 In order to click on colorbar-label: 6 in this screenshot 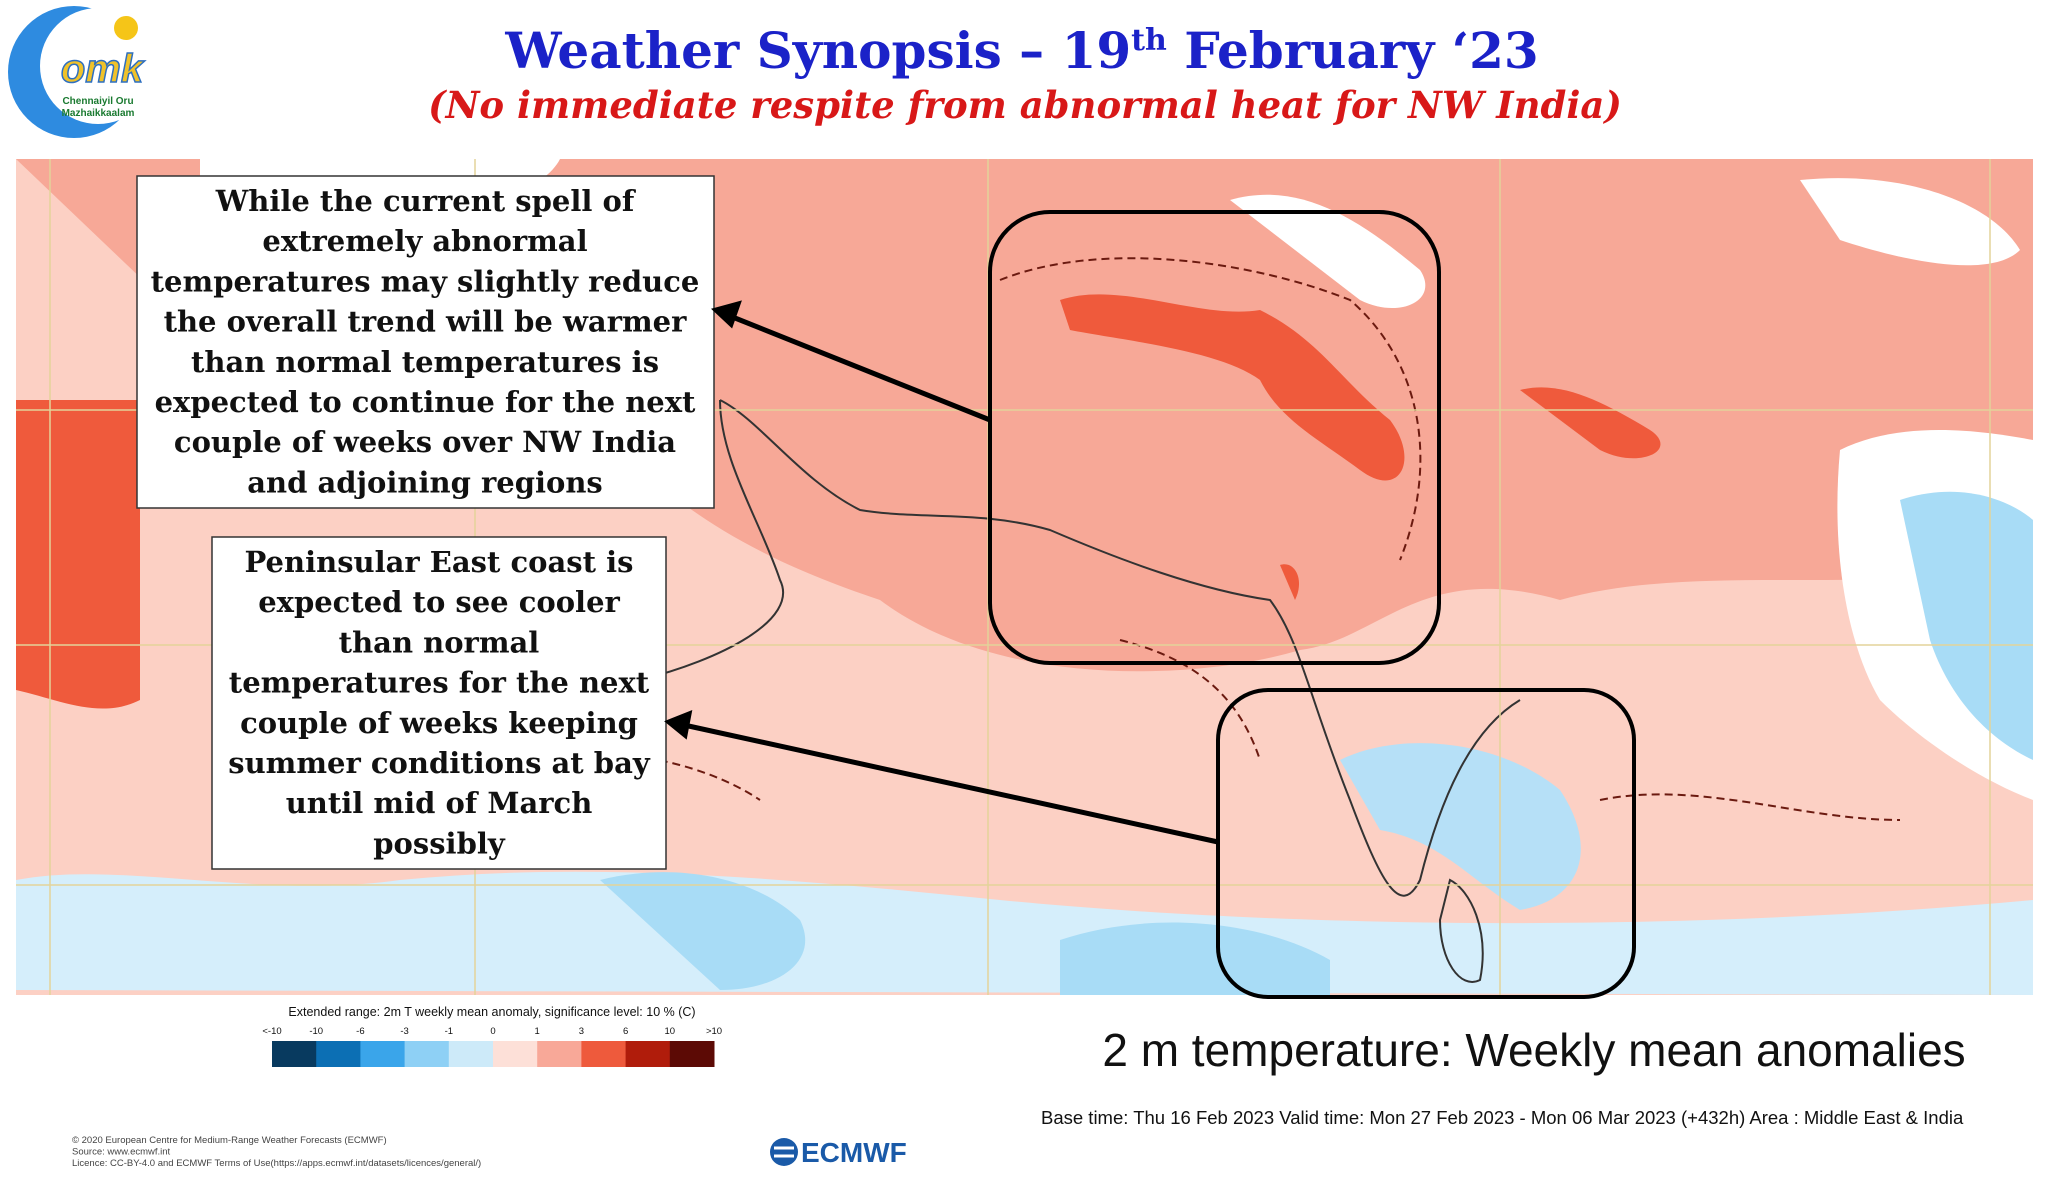, I will do `click(625, 1031)`.